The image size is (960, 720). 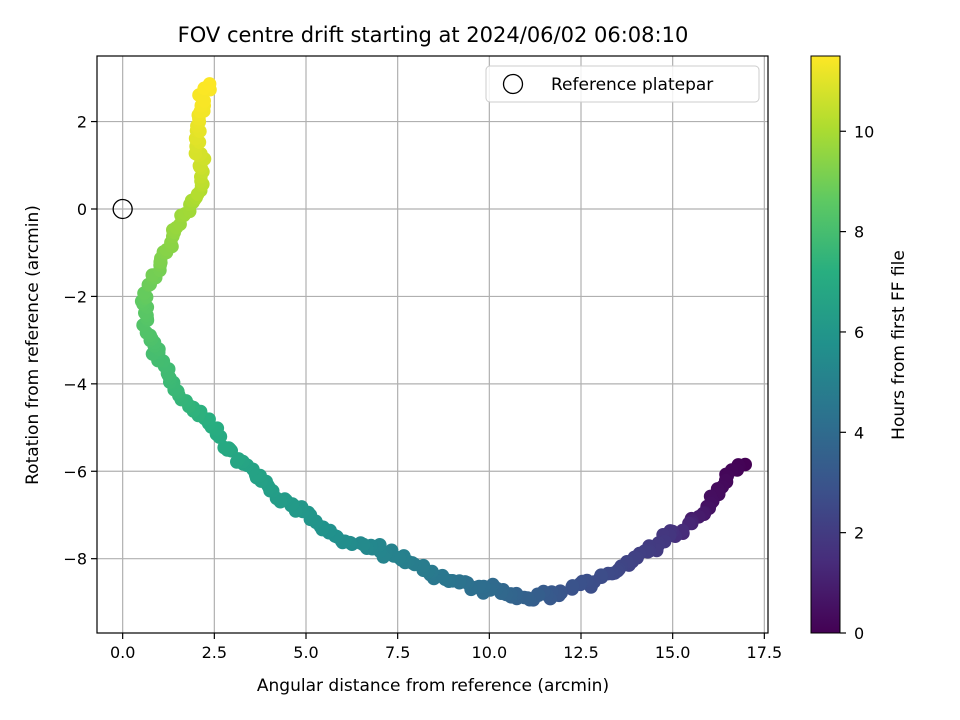 I want to click on colorbar-tick-label: 10, so click(x=864, y=131).